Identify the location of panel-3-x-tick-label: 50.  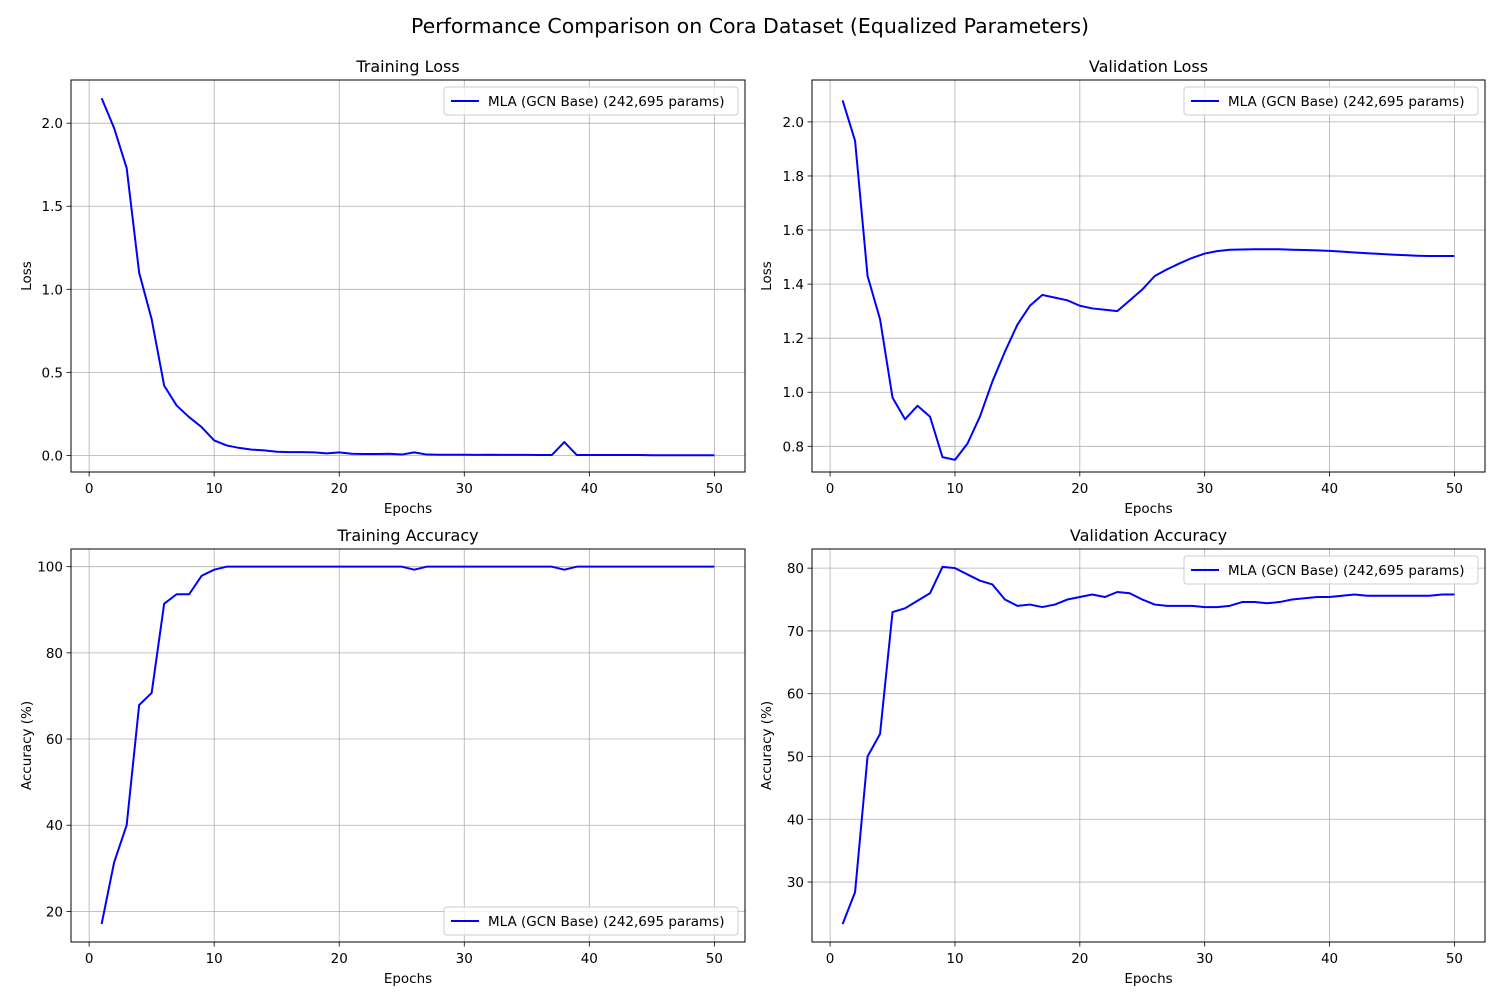
(714, 959).